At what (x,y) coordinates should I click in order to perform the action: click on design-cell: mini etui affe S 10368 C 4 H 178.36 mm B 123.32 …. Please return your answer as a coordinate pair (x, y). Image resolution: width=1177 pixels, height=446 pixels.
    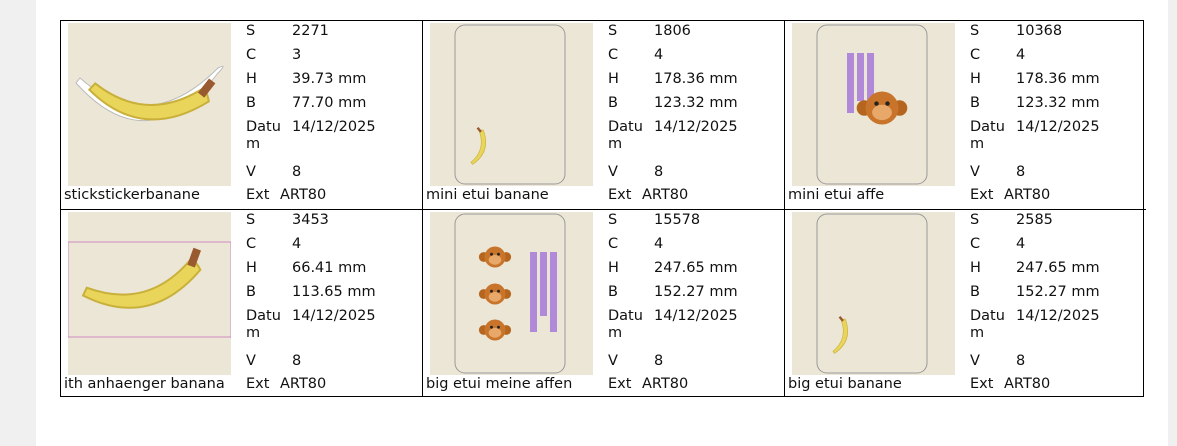
    Looking at the image, I should click on (965, 115).